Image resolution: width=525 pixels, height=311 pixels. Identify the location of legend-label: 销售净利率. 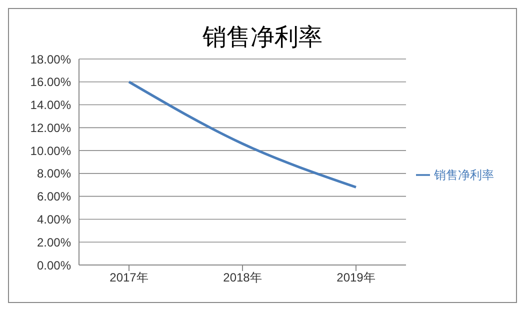
(464, 175).